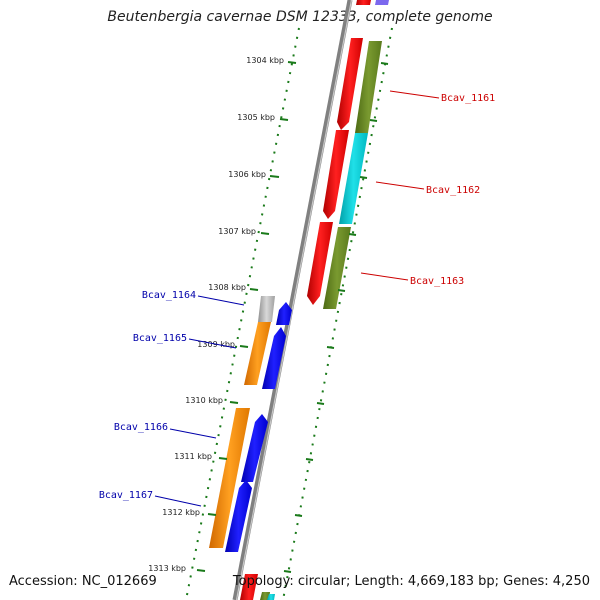 The image size is (600, 600). What do you see at coordinates (284, 313) in the screenshot?
I see `gene-bcav-1164-arrow` at bounding box center [284, 313].